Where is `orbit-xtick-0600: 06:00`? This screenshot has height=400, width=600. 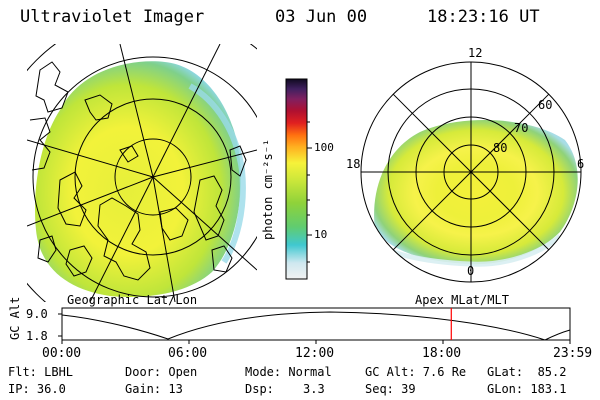
orbit-xtick-0600: 06:00 is located at coordinates (188, 353).